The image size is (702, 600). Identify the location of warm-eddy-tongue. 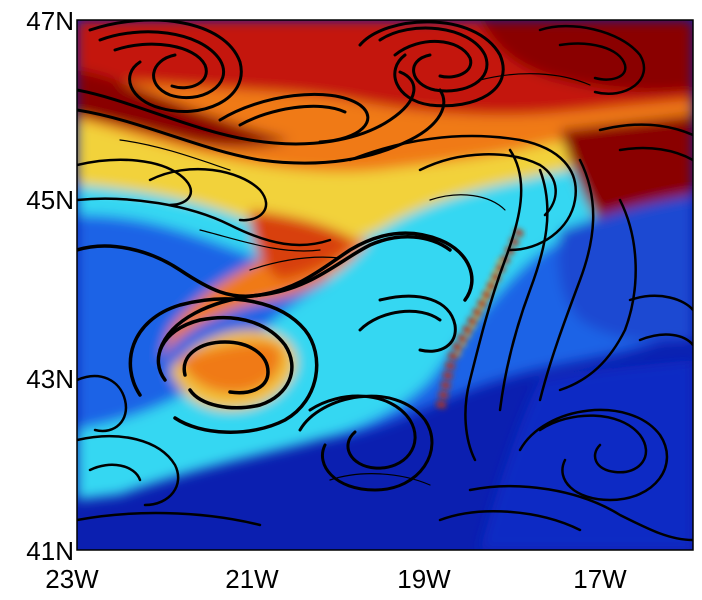
(265, 299).